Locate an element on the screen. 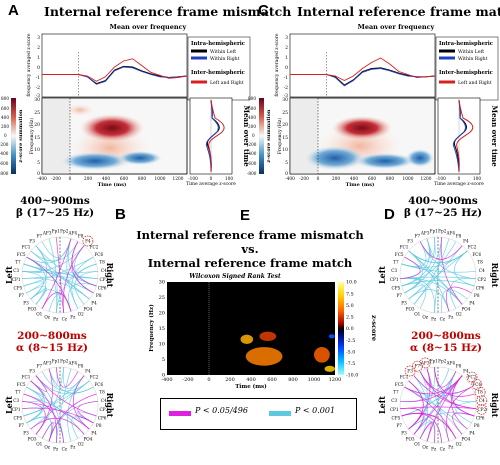 The image size is (500, 465). alpha-freq-left: α (8~15 Hz) is located at coordinates (52, 348).